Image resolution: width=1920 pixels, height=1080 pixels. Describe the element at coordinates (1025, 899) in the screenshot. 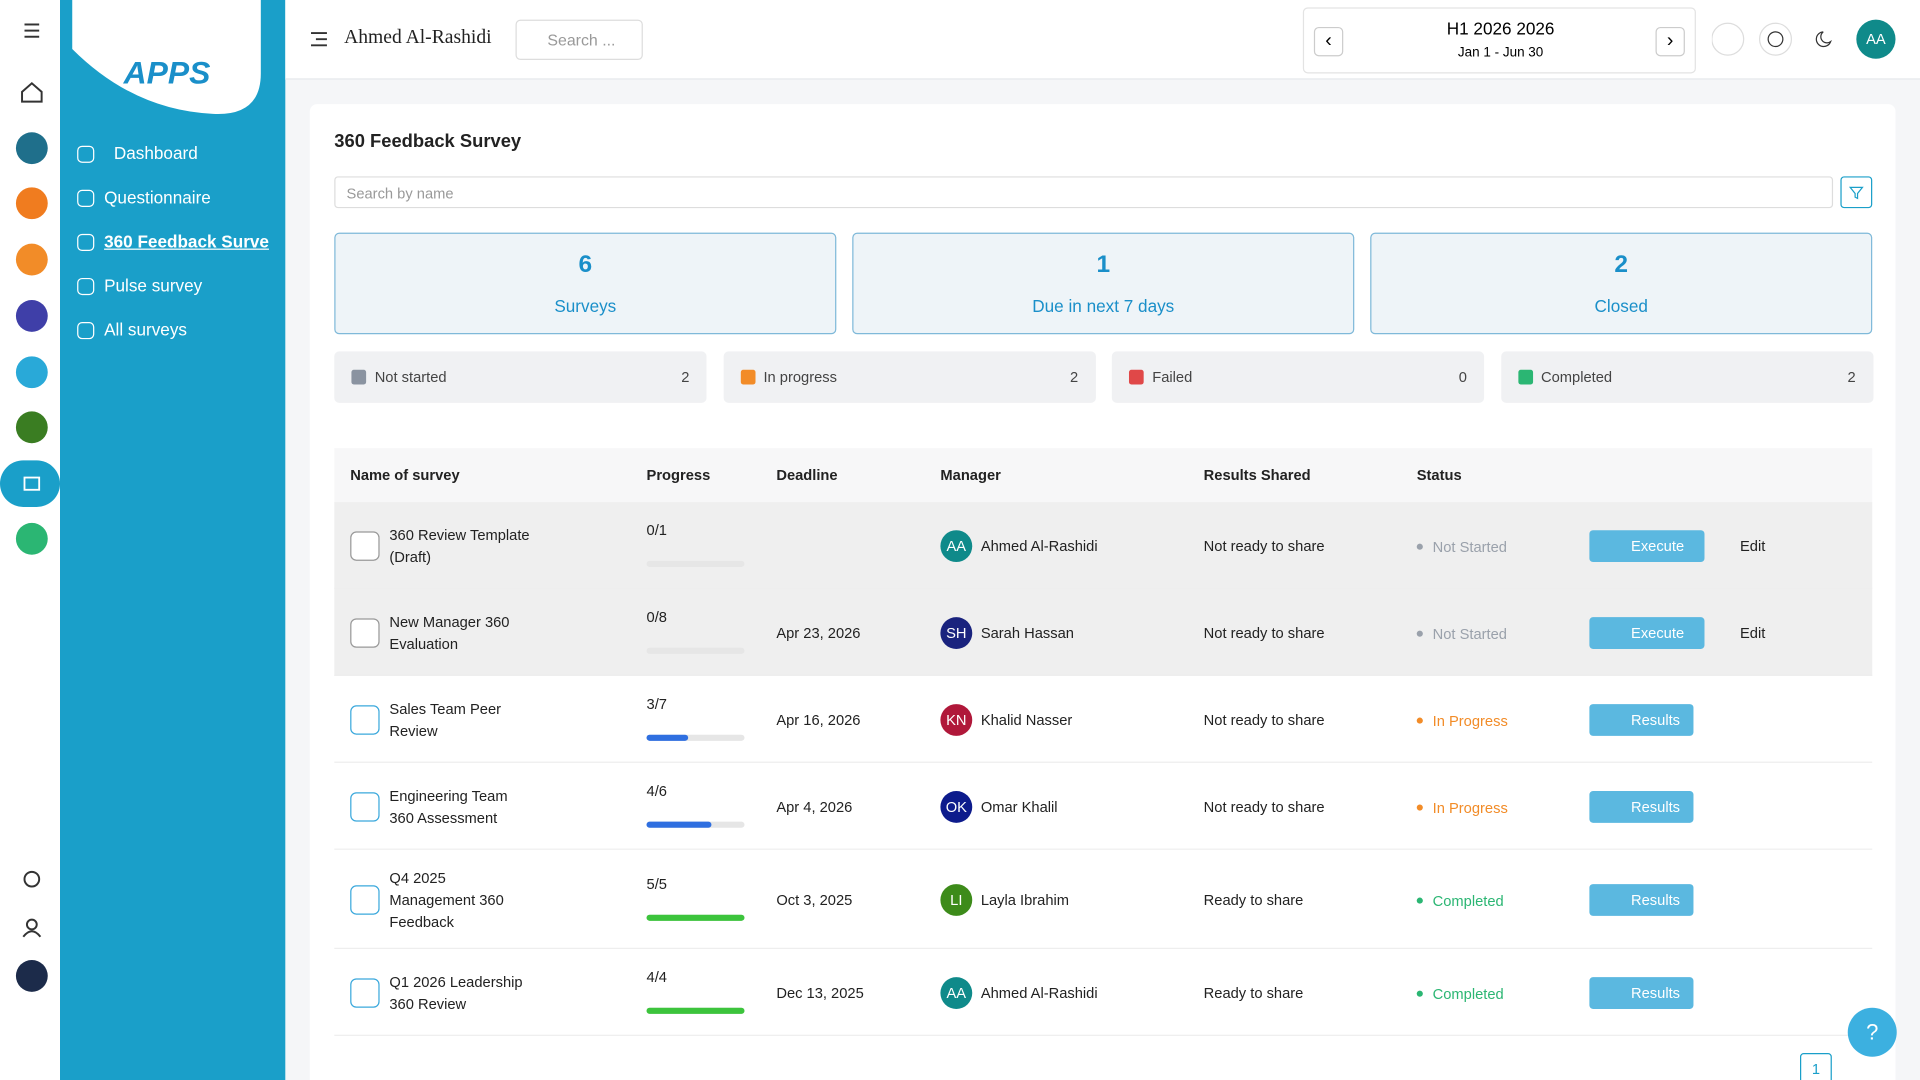

I see `manager-name: Layla Ibrahim` at that location.